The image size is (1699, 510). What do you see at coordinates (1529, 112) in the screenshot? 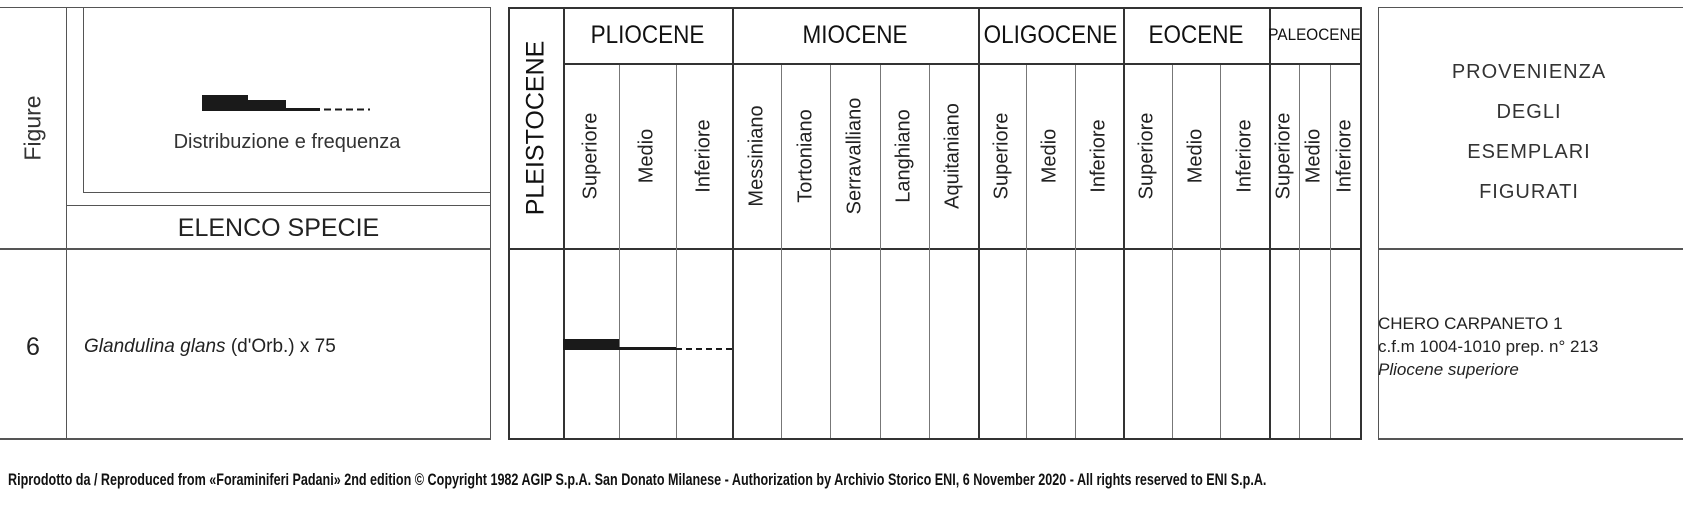
I see `provenance-header-line-2: DEGLI` at bounding box center [1529, 112].